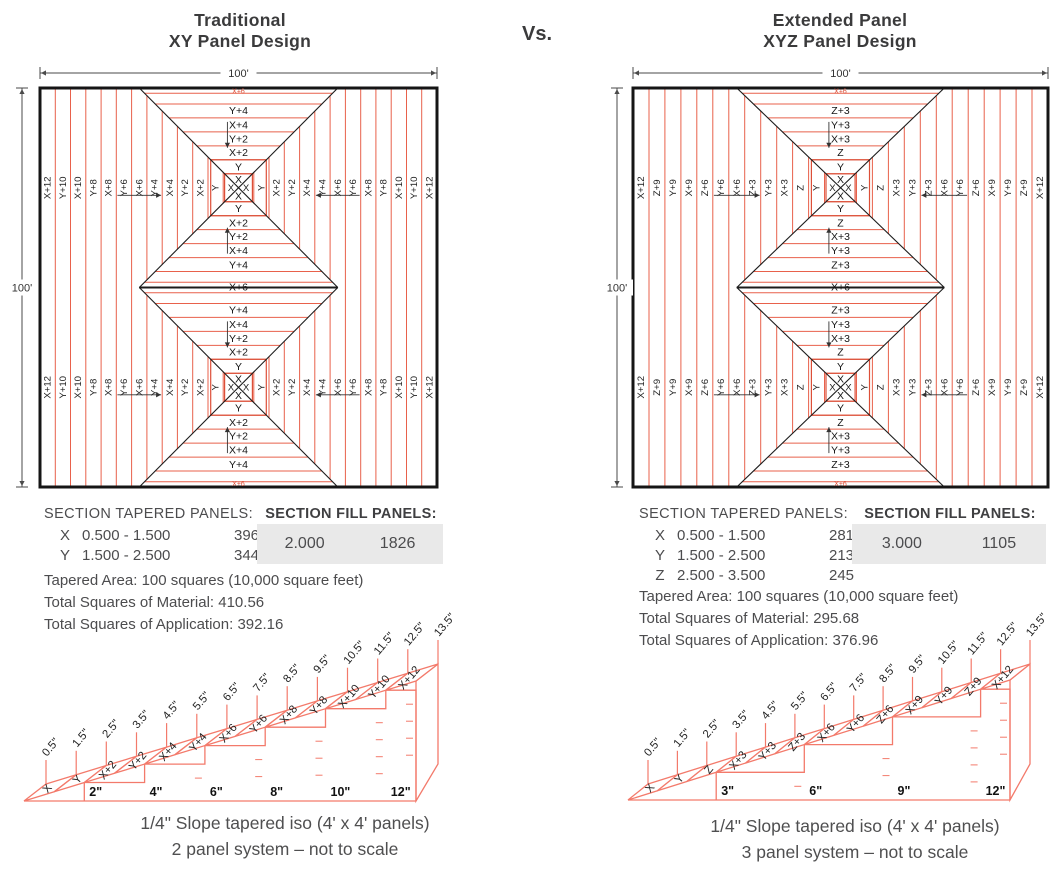 The width and height of the screenshot is (1060, 886). Describe the element at coordinates (185, 387) in the screenshot. I see `strip-label: Y+2` at that location.